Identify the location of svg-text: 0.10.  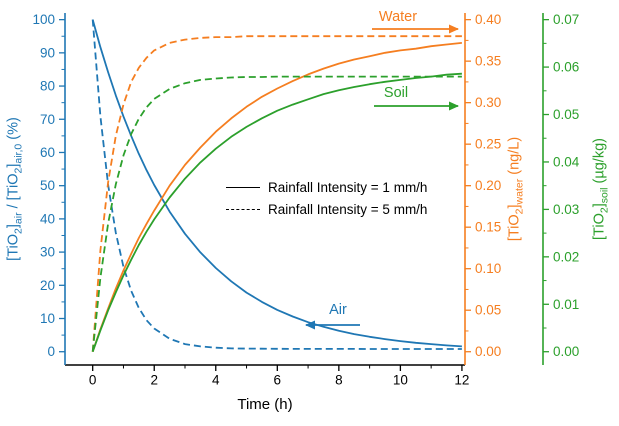
(488, 268).